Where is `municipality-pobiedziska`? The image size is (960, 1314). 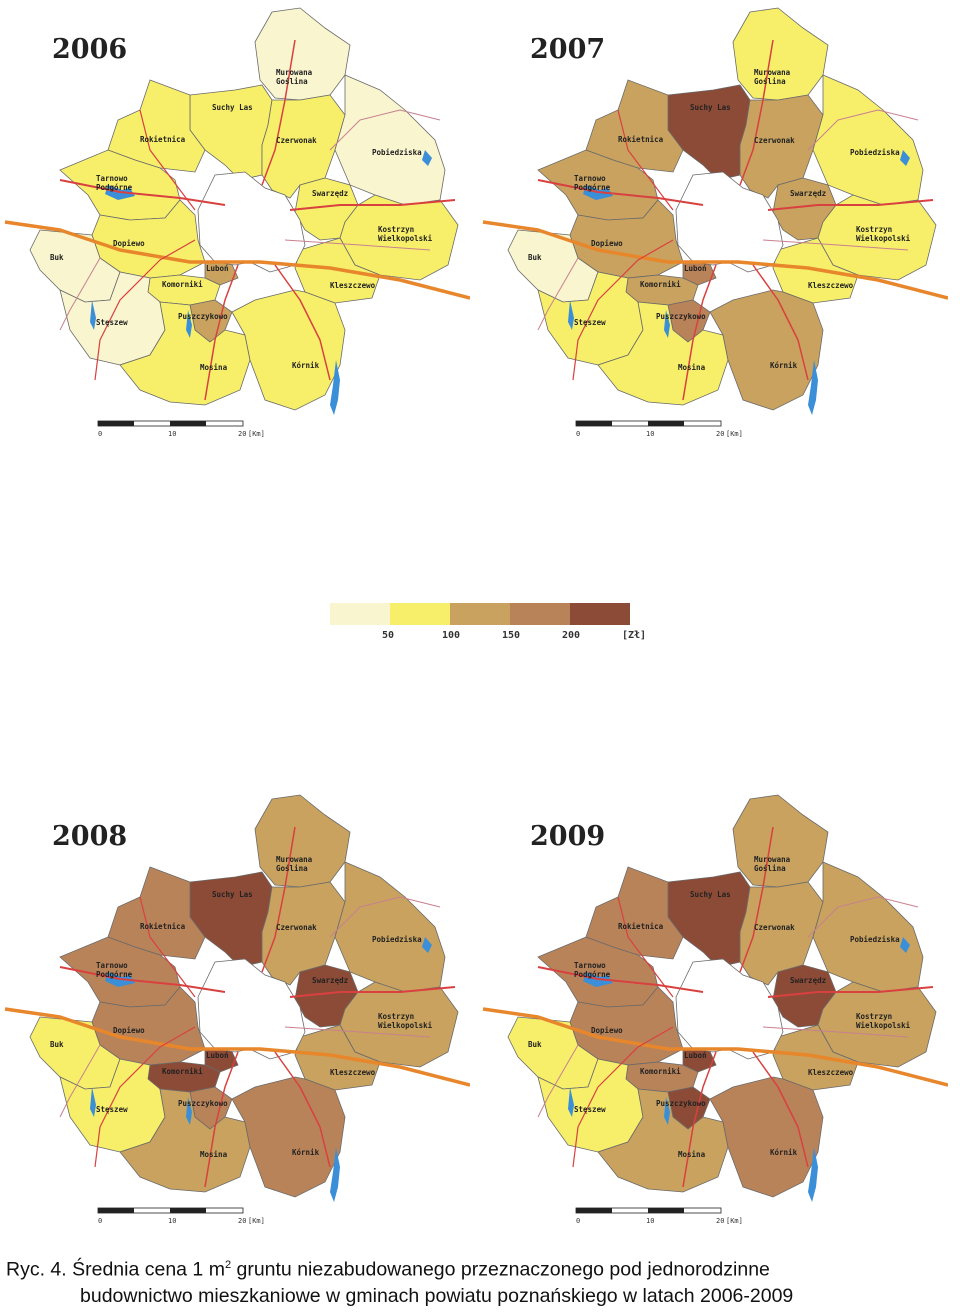 municipality-pobiedziska is located at coordinates (390, 140).